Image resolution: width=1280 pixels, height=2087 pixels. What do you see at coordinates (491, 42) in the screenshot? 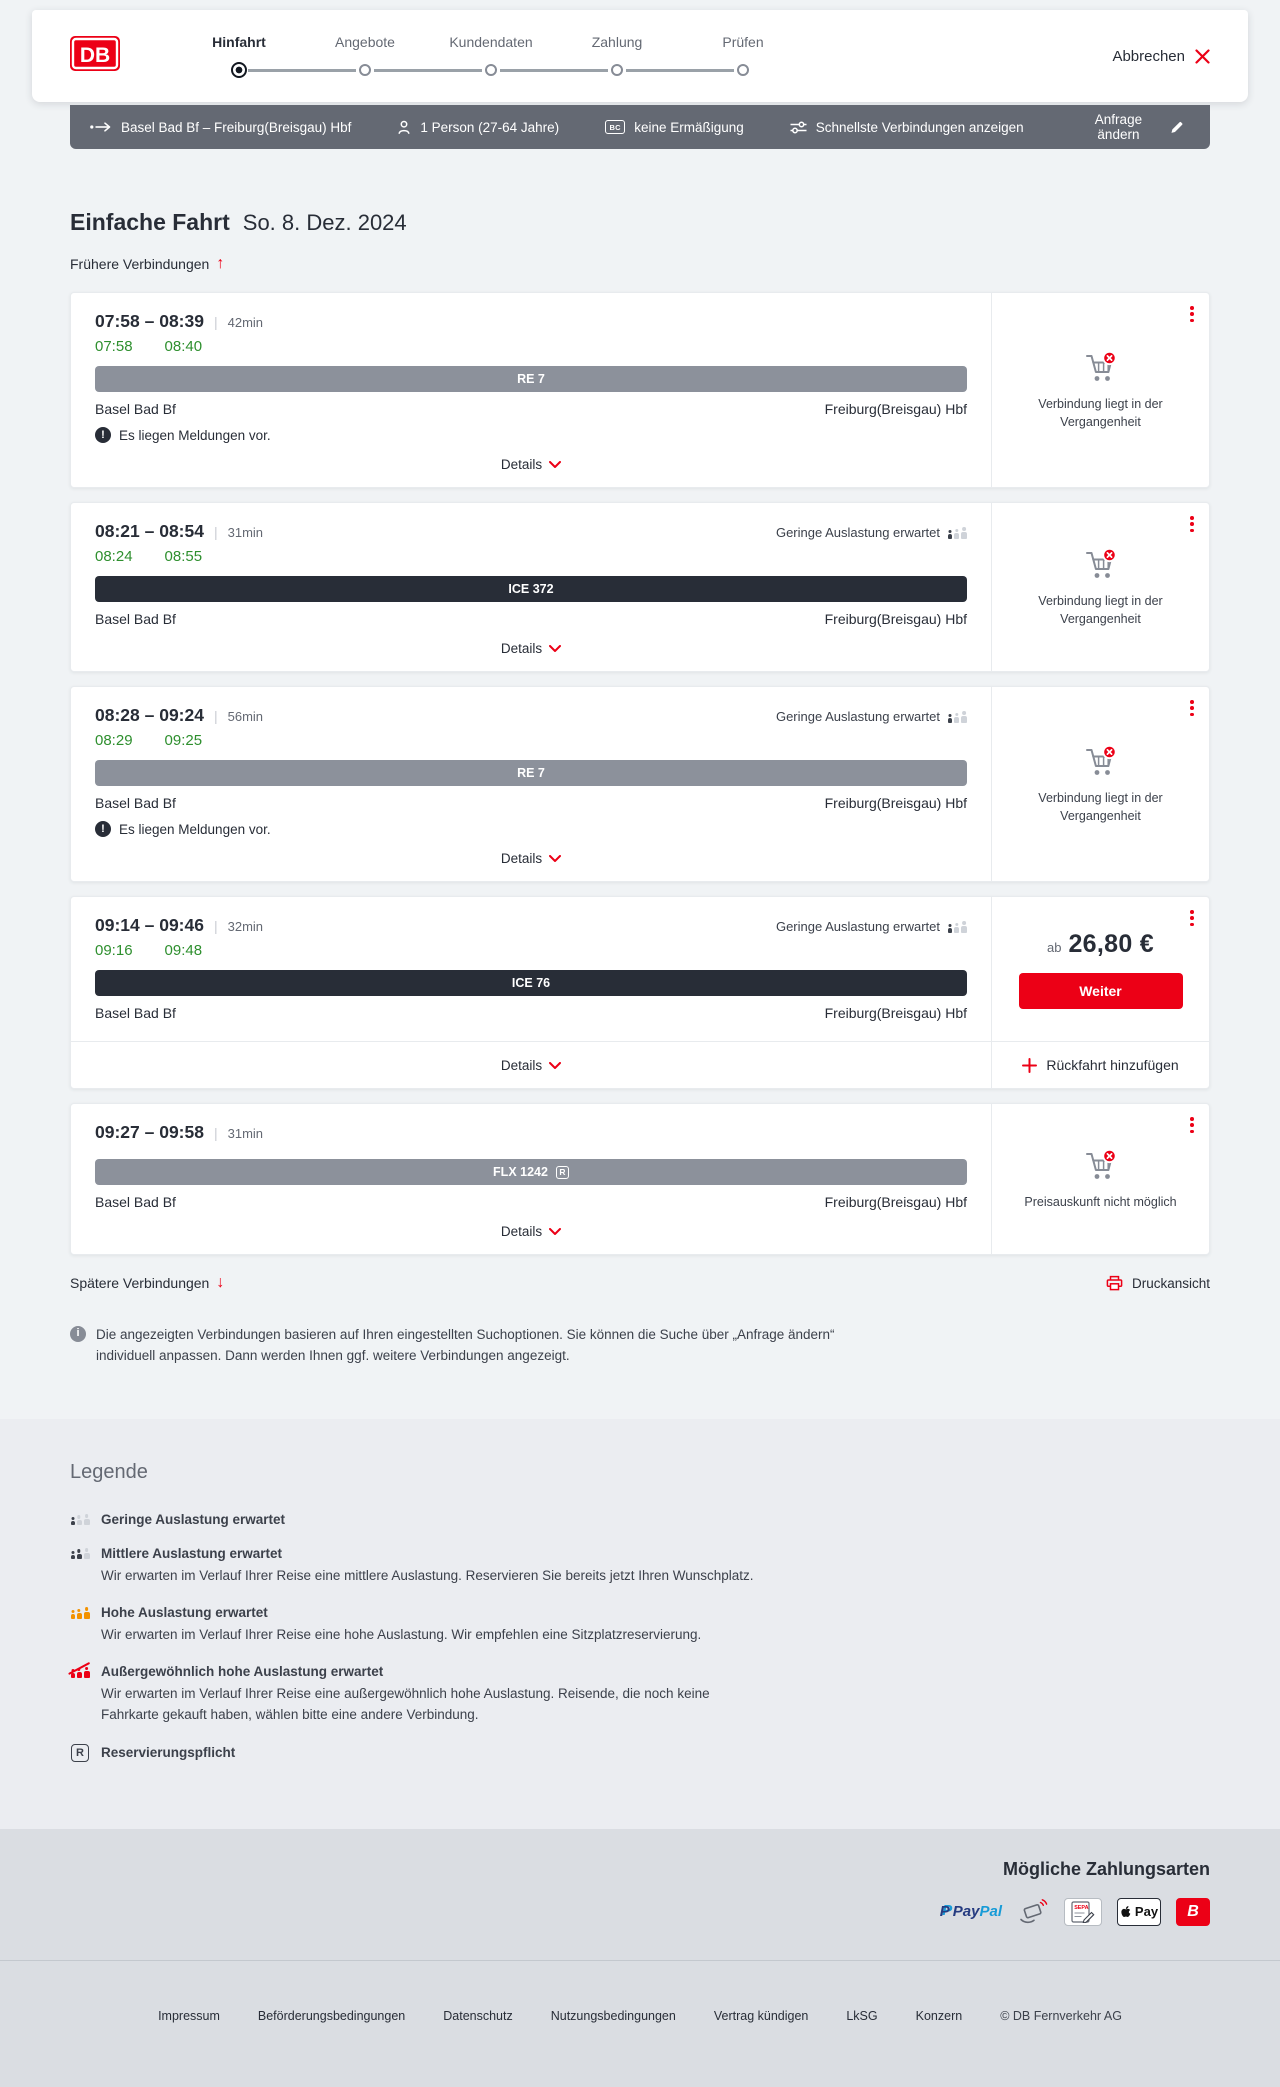
I see `step-label: Kundendaten` at bounding box center [491, 42].